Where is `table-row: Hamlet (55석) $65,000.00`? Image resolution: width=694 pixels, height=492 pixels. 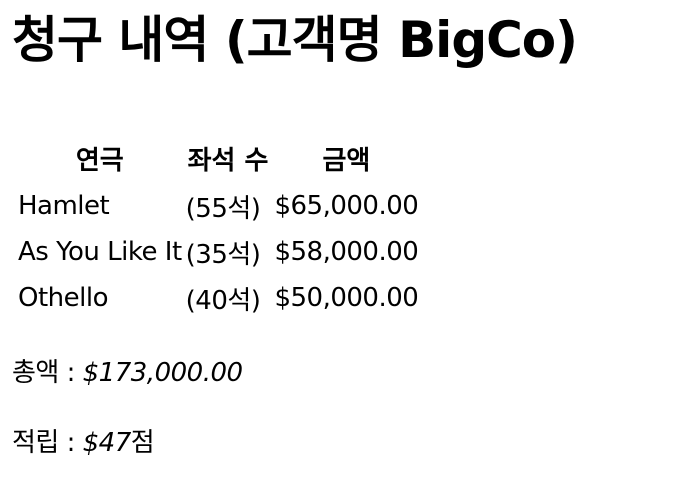
table-row: Hamlet (55석) $65,000.00 is located at coordinates (218, 206).